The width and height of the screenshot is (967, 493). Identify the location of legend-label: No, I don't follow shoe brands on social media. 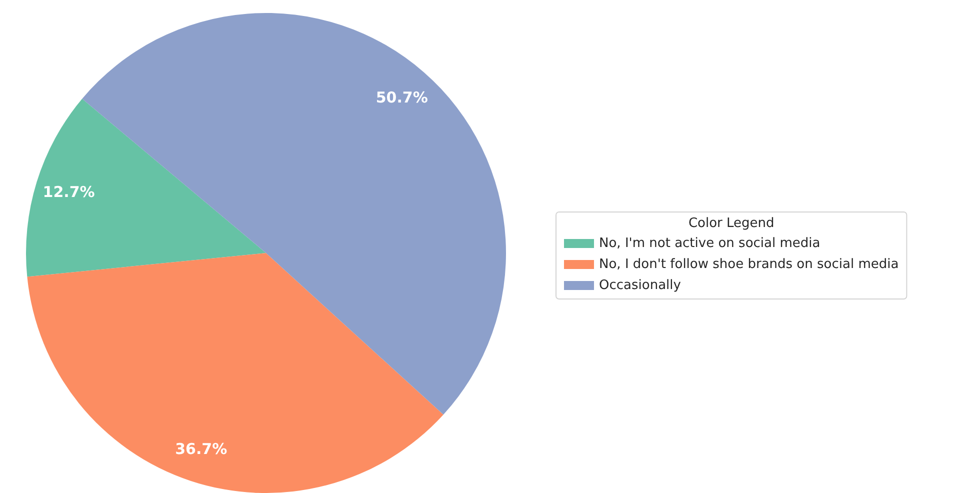
(749, 264).